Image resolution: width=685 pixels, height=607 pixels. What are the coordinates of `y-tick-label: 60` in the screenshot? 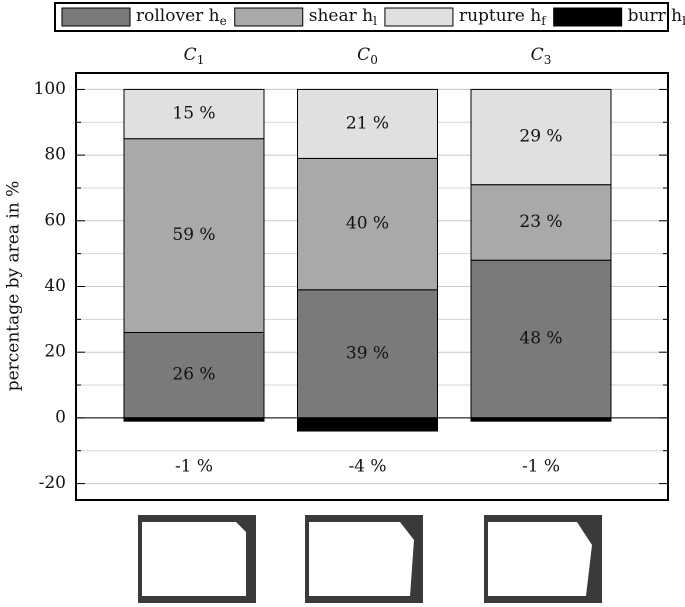 It's located at (55, 220).